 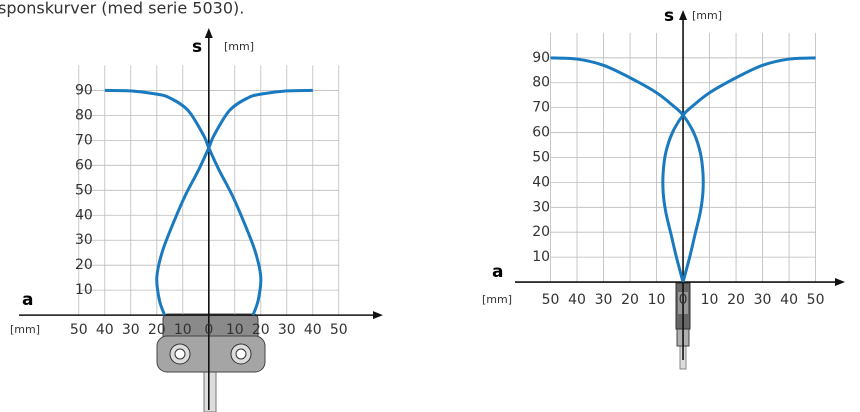 I want to click on sensor-left, so click(x=211, y=362).